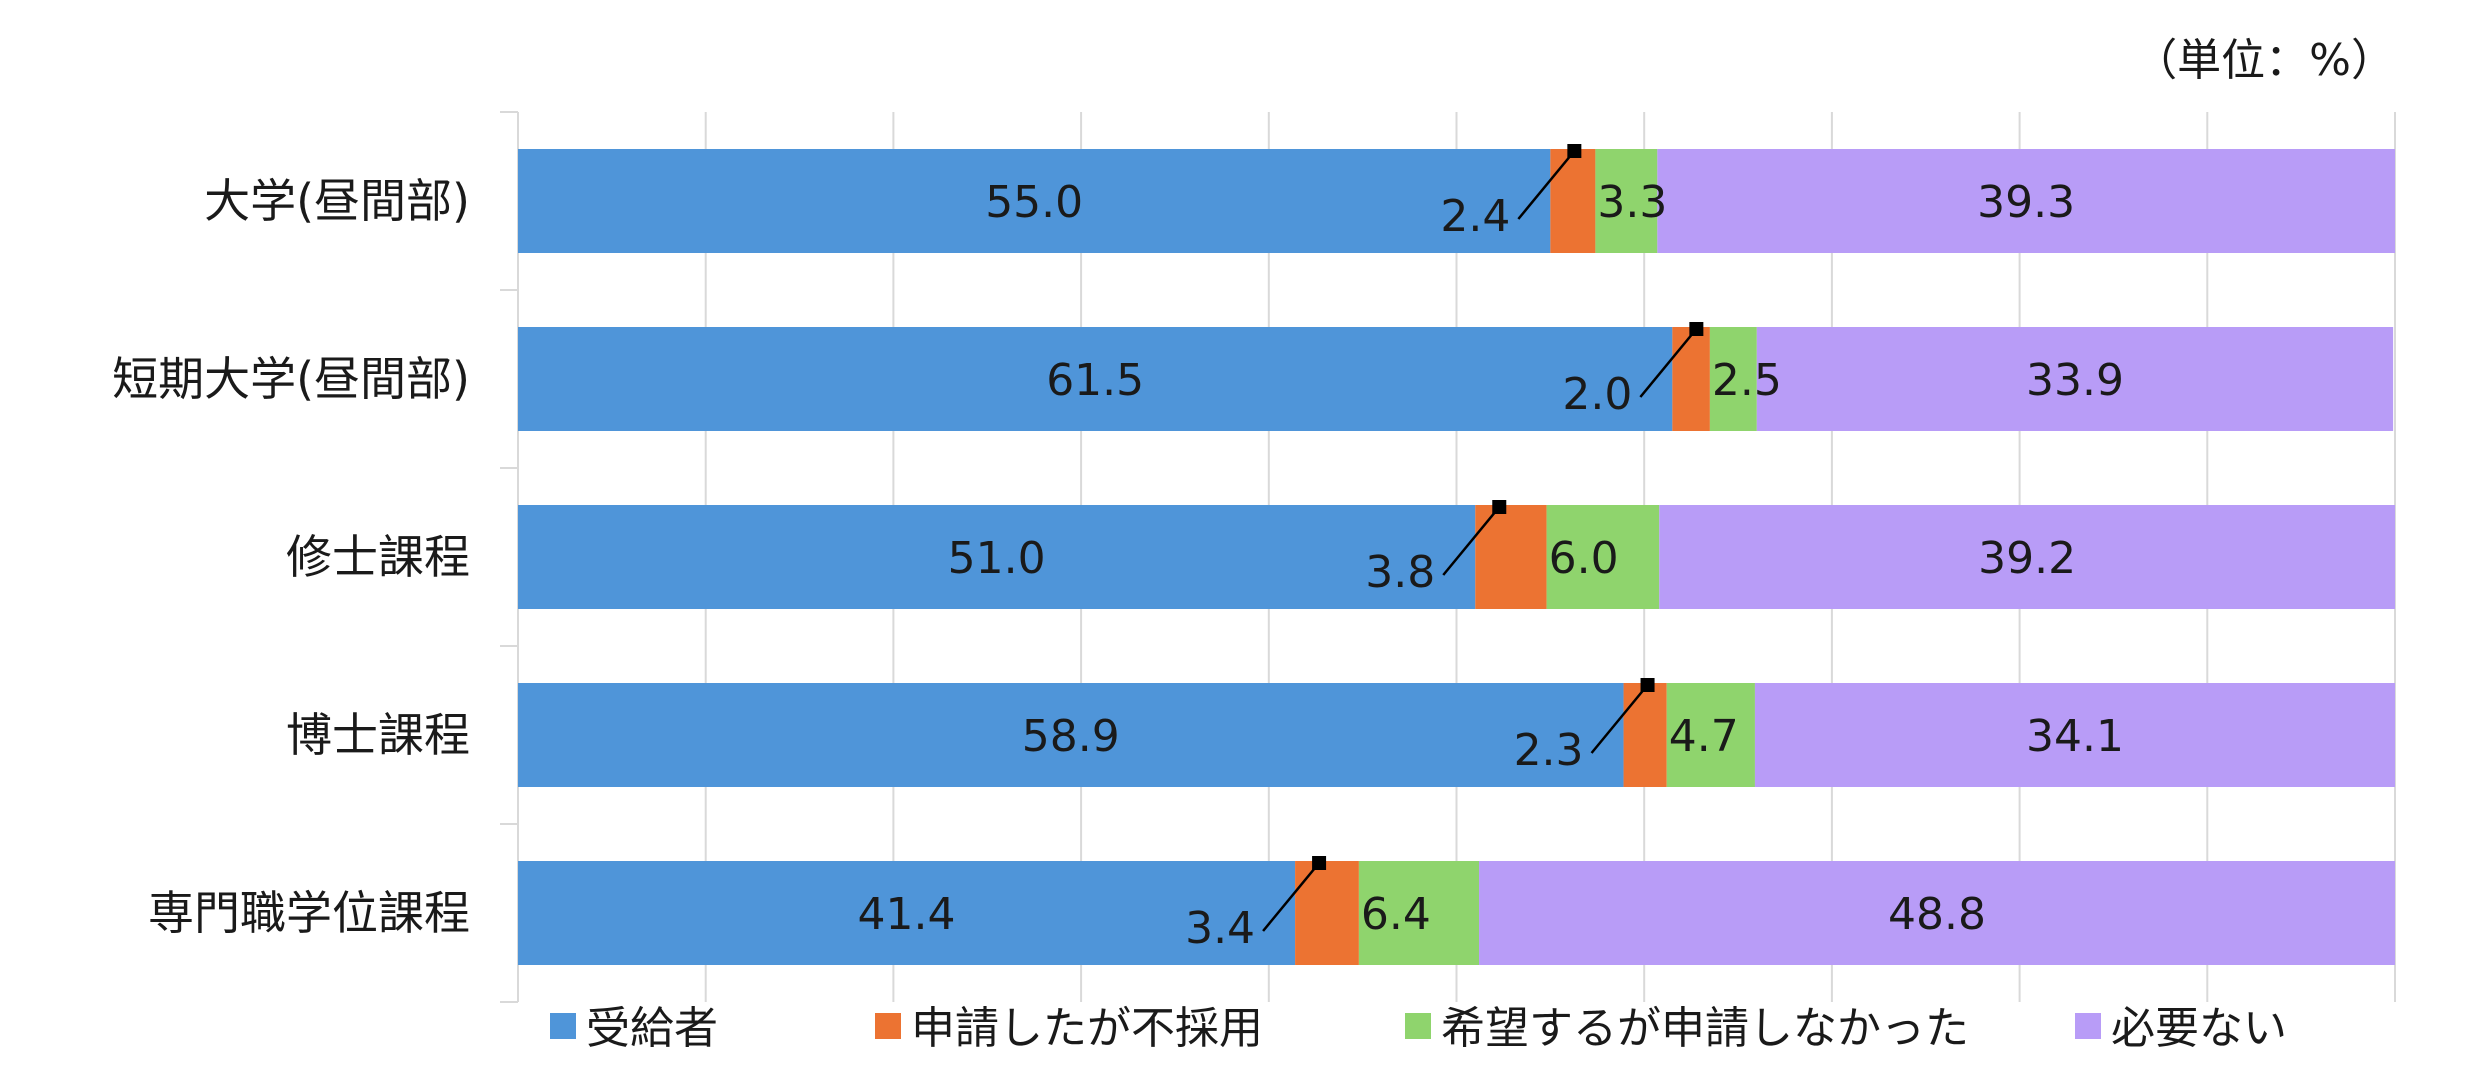  I want to click on data-label: 3.4, so click(1220, 928).